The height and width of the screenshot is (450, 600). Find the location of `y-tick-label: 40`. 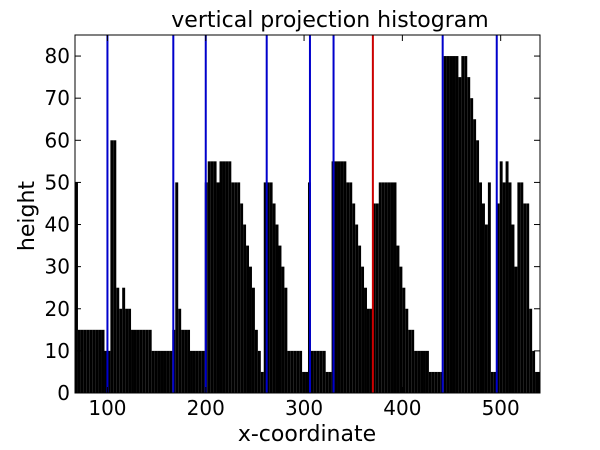

y-tick-label: 40 is located at coordinates (57, 225).